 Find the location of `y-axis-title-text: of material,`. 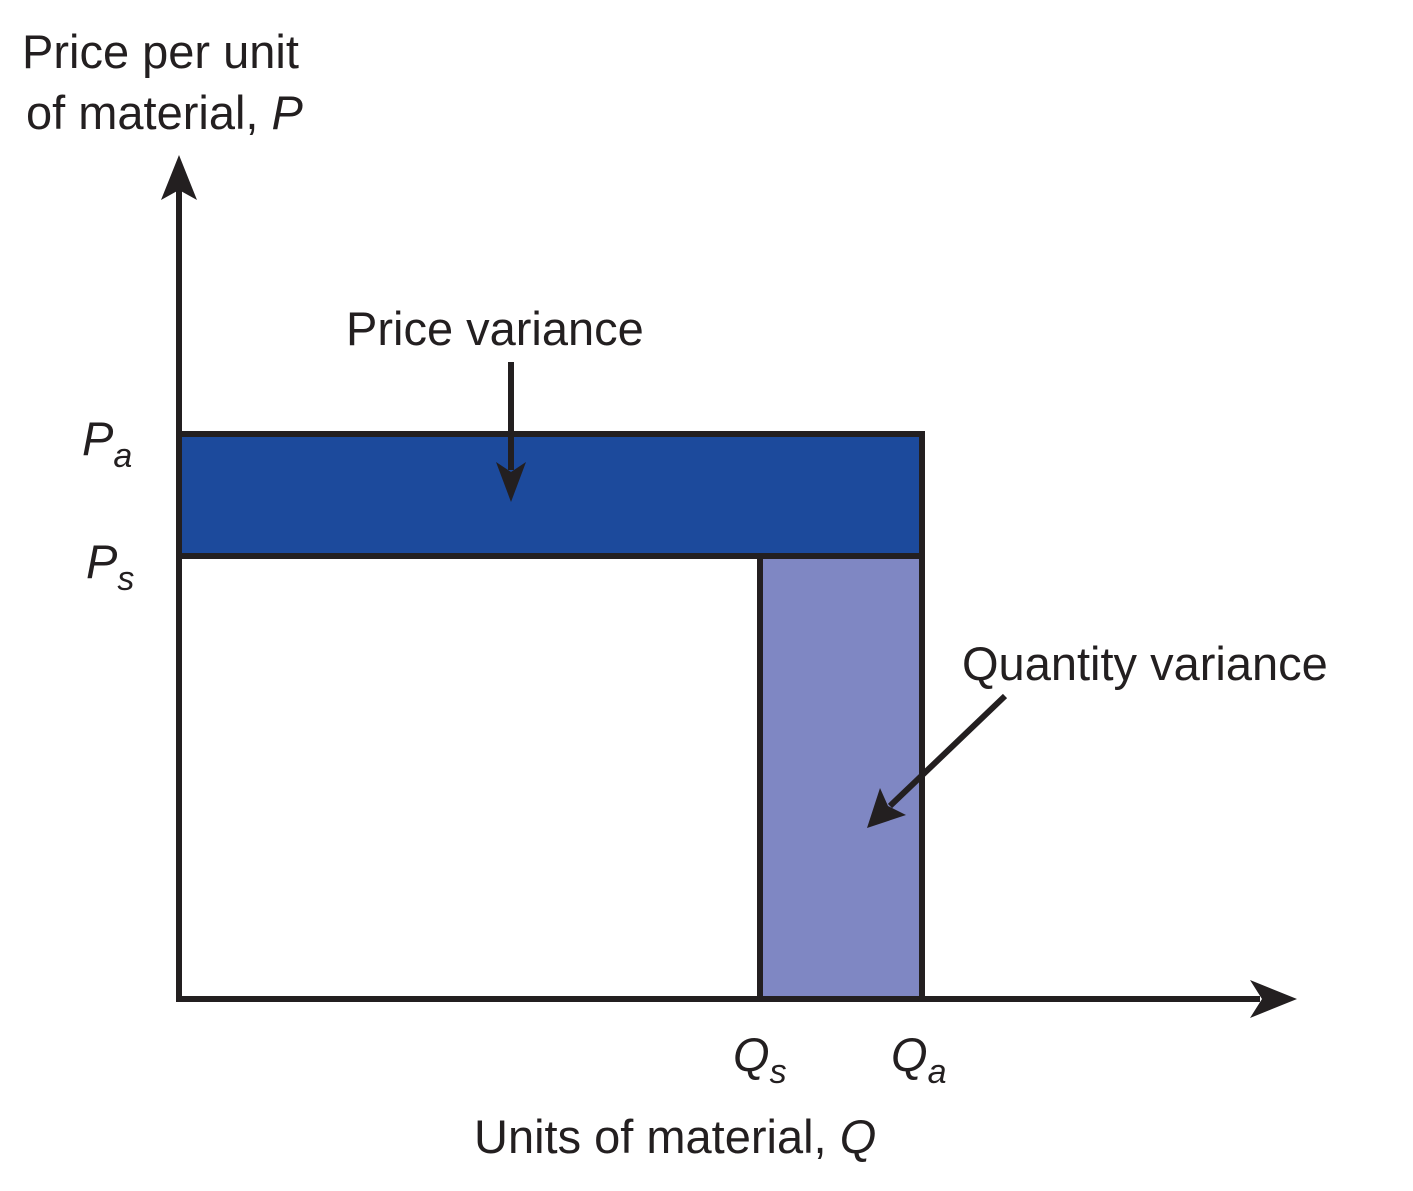

y-axis-title-text: of material, is located at coordinates (149, 112).